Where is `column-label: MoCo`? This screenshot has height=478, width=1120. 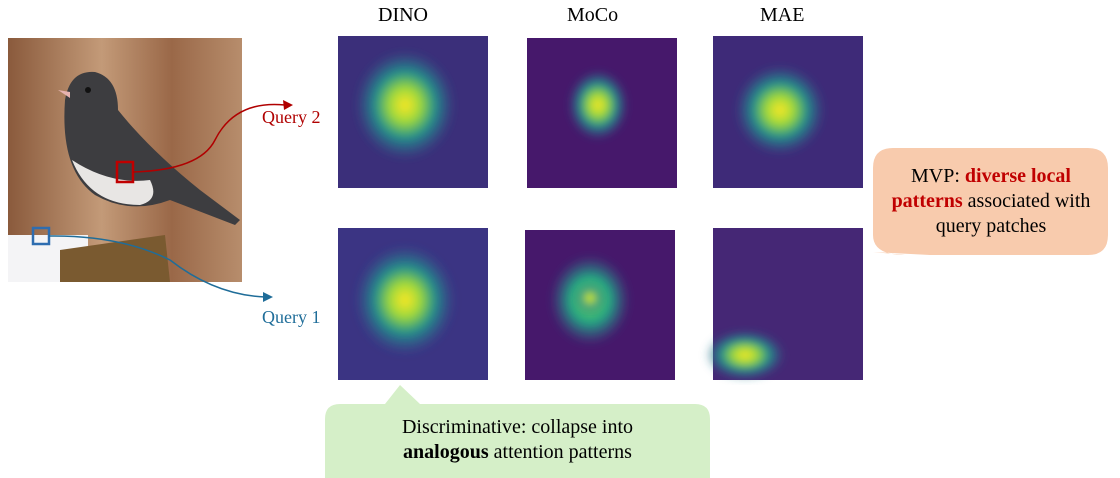
column-label: MoCo is located at coordinates (593, 15).